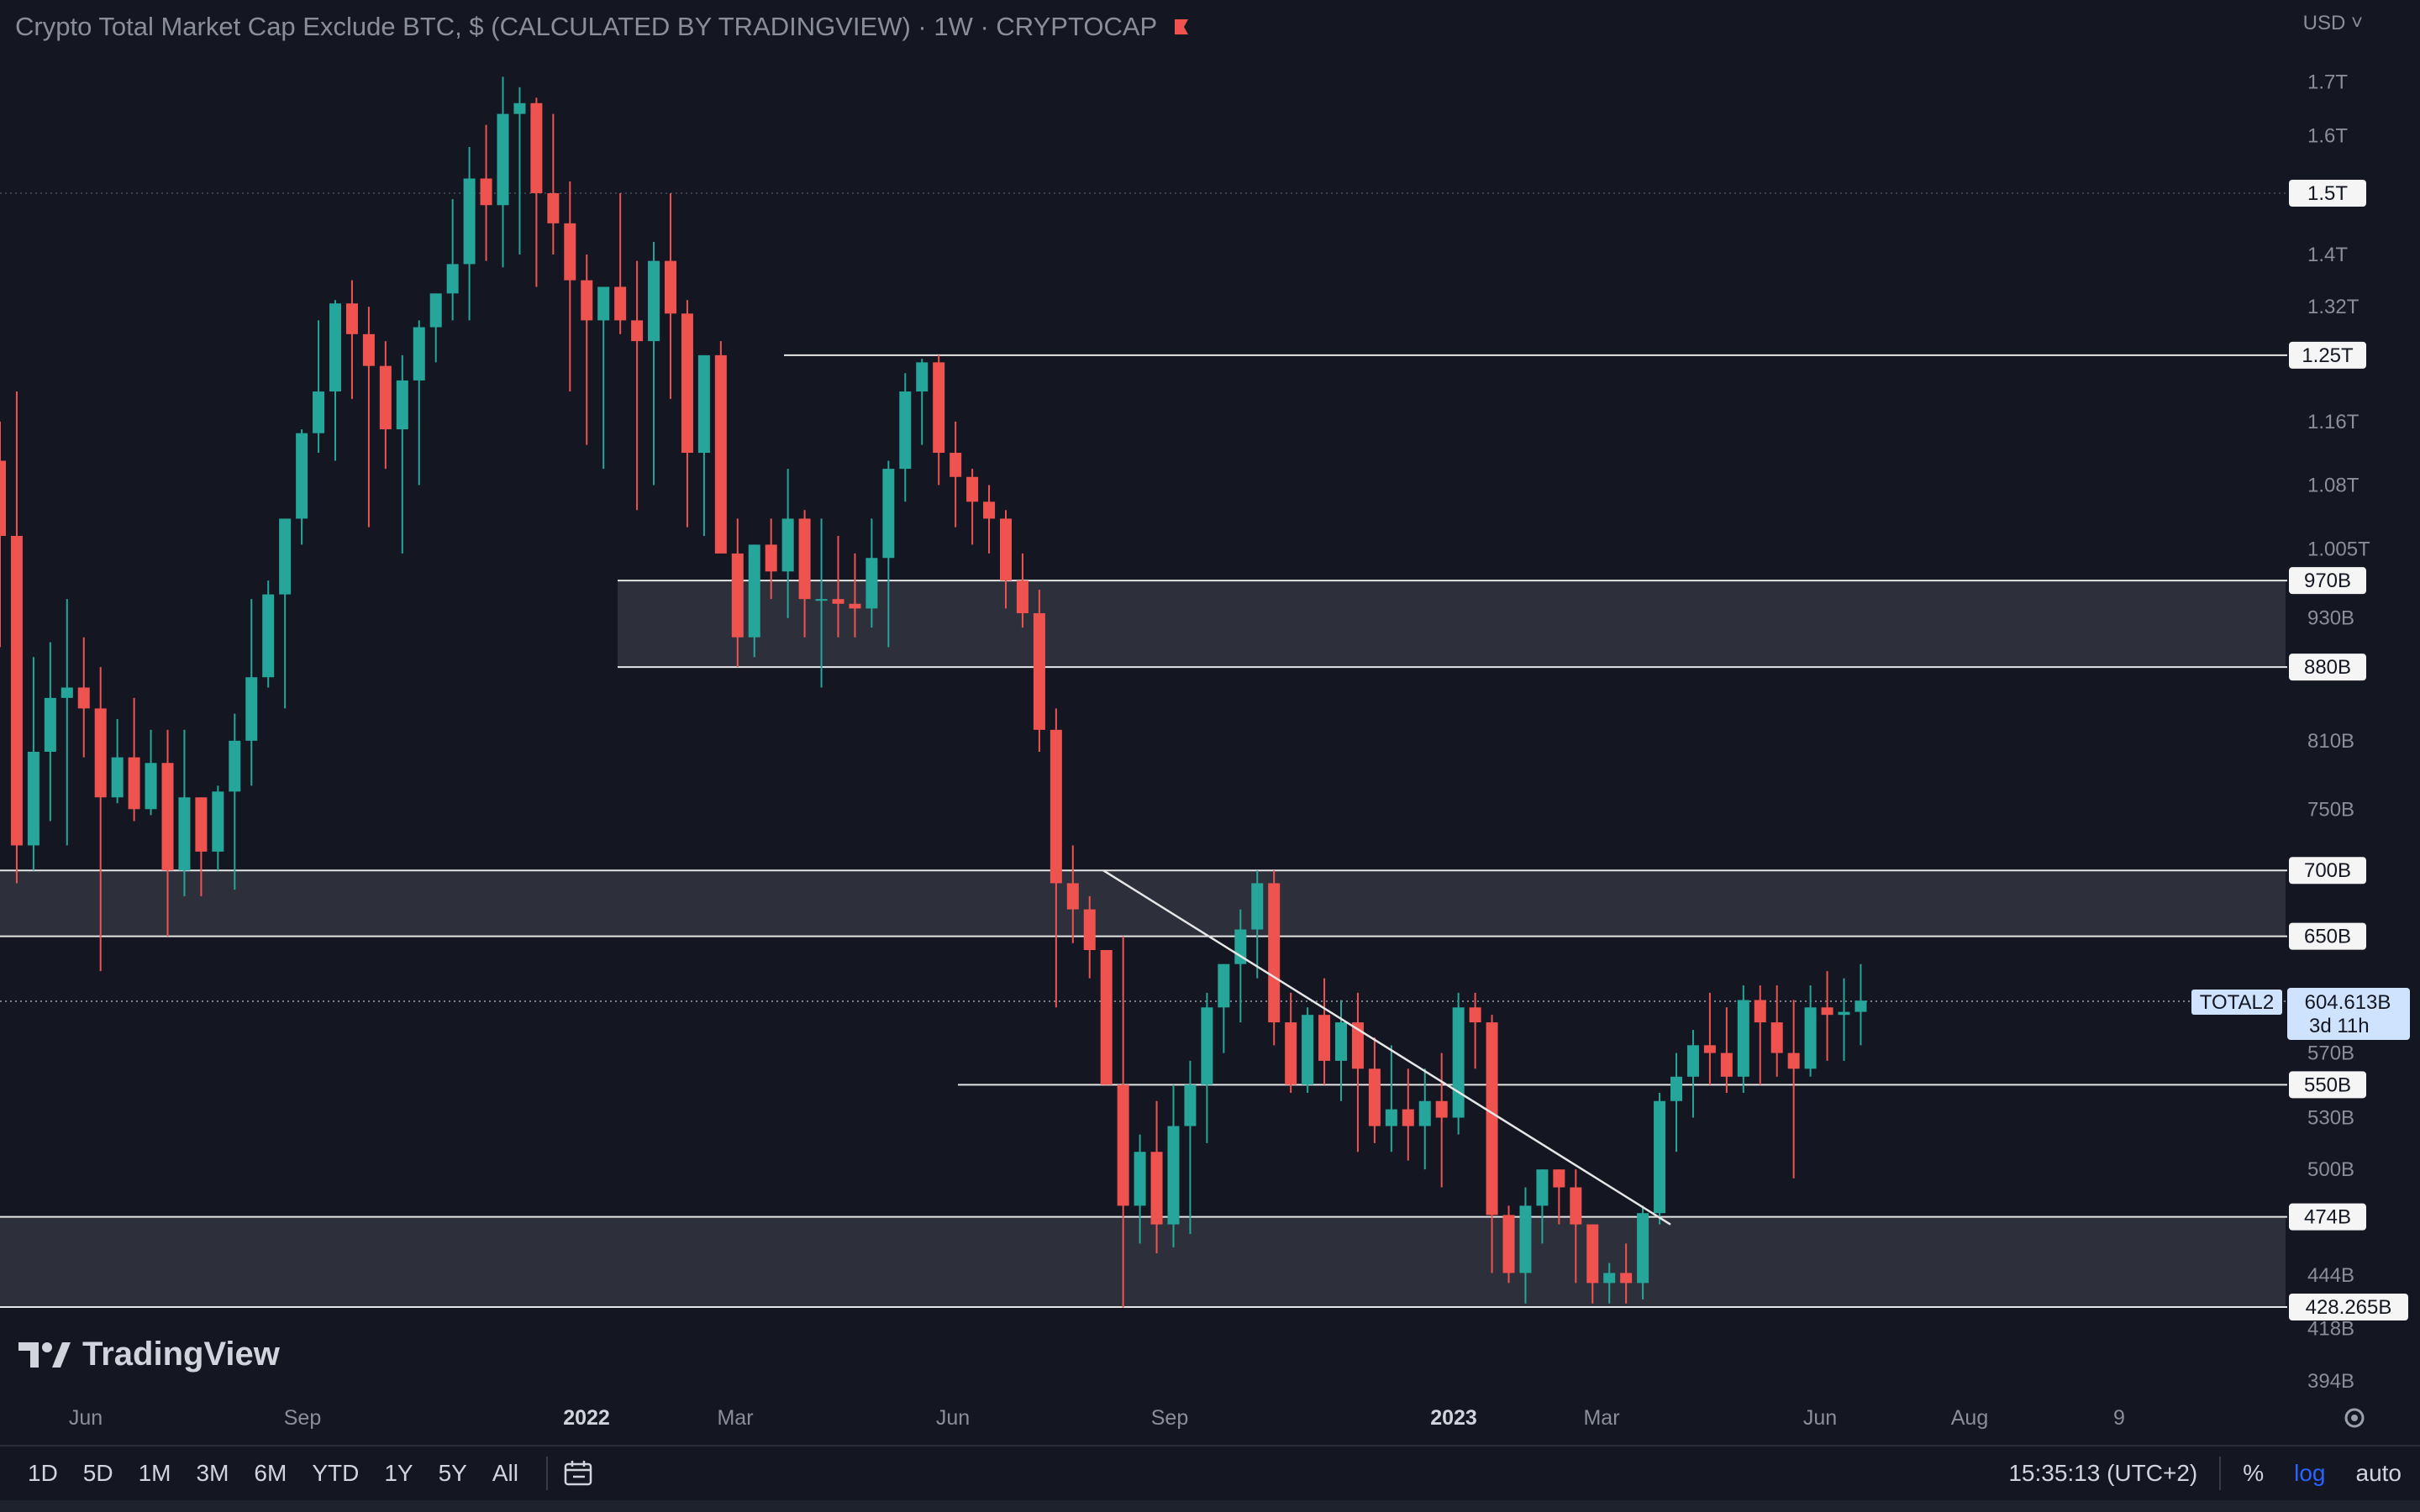  I want to click on auto-scale-toggle: auto, so click(2378, 1473).